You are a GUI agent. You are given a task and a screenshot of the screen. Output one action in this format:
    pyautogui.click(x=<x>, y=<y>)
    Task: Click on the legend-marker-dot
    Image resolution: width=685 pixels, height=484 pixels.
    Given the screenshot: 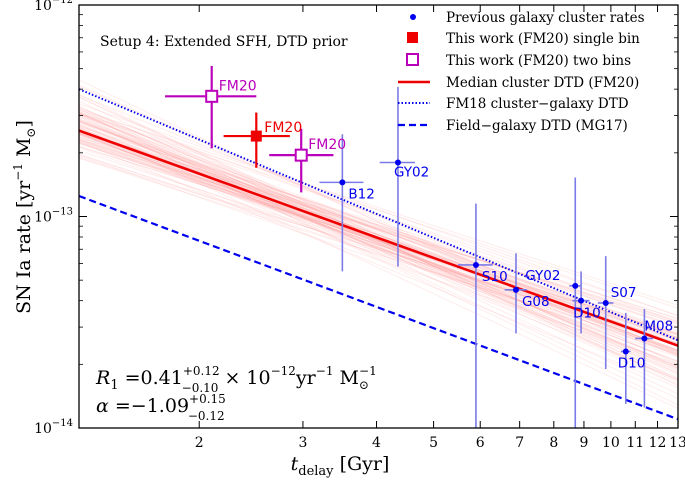 What is the action you would take?
    pyautogui.click(x=413, y=17)
    